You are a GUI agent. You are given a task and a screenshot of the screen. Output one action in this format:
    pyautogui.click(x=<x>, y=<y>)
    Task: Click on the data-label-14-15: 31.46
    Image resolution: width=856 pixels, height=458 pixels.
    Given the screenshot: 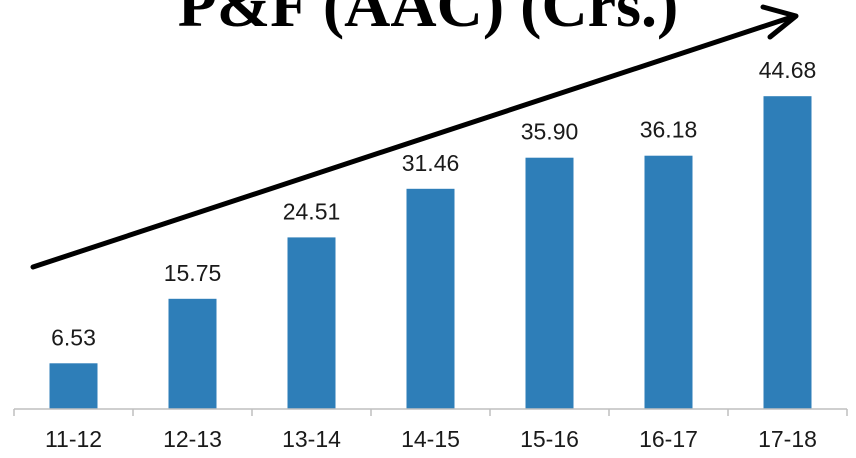 What is the action you would take?
    pyautogui.click(x=431, y=163)
    